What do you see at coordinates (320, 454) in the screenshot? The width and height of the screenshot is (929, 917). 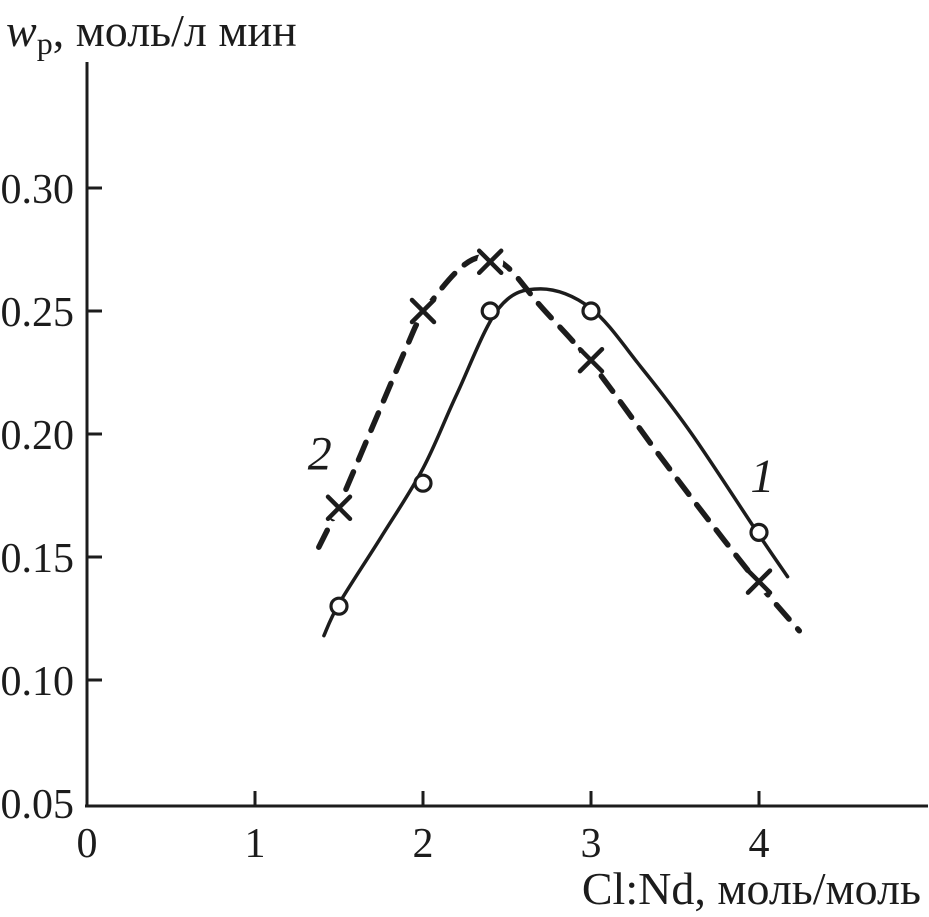 I see `series-2-label: 2` at bounding box center [320, 454].